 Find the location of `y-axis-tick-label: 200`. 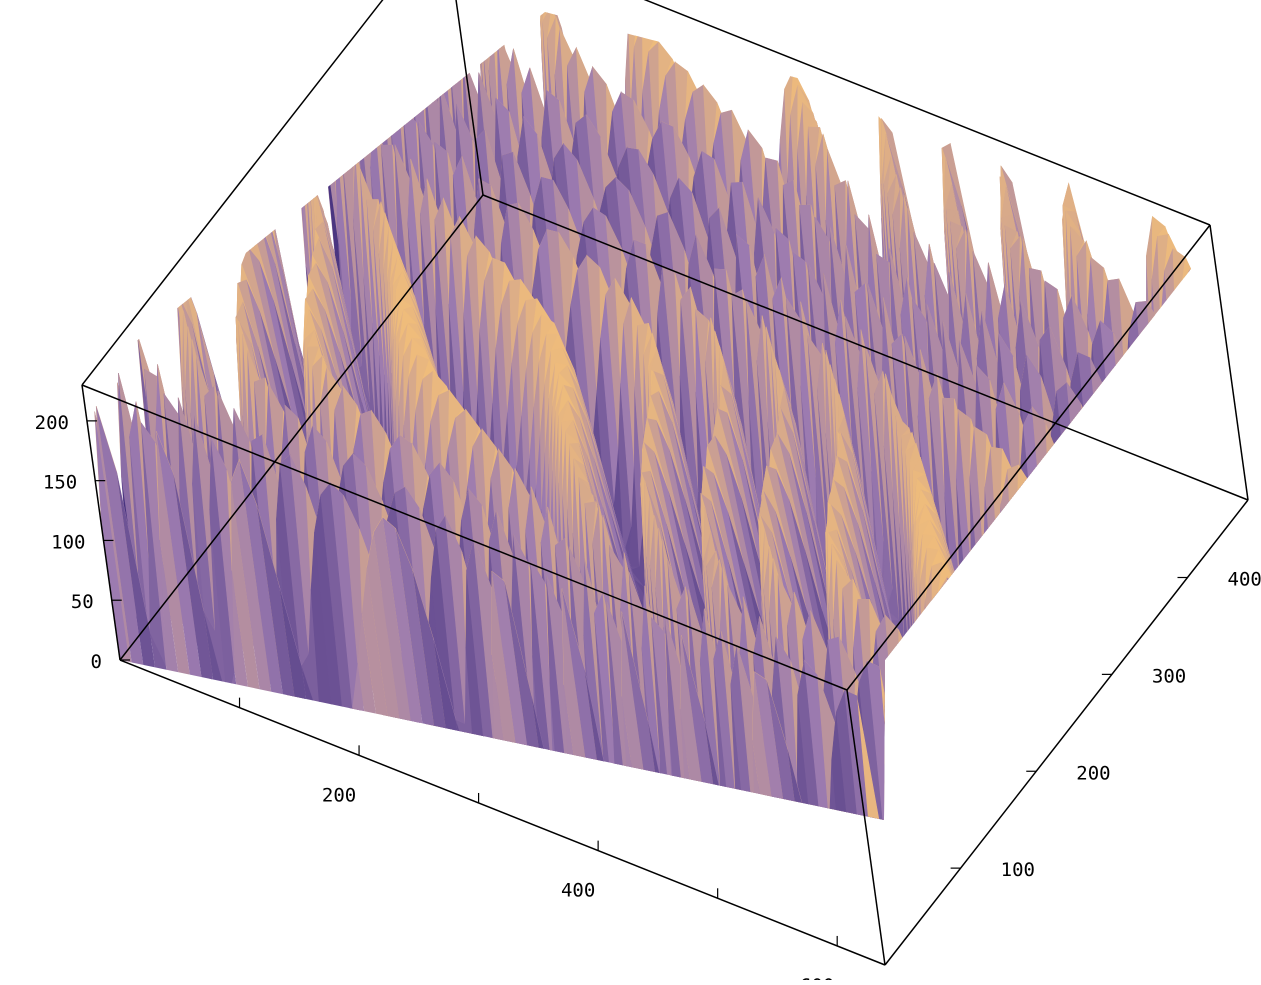

y-axis-tick-label: 200 is located at coordinates (1093, 773).